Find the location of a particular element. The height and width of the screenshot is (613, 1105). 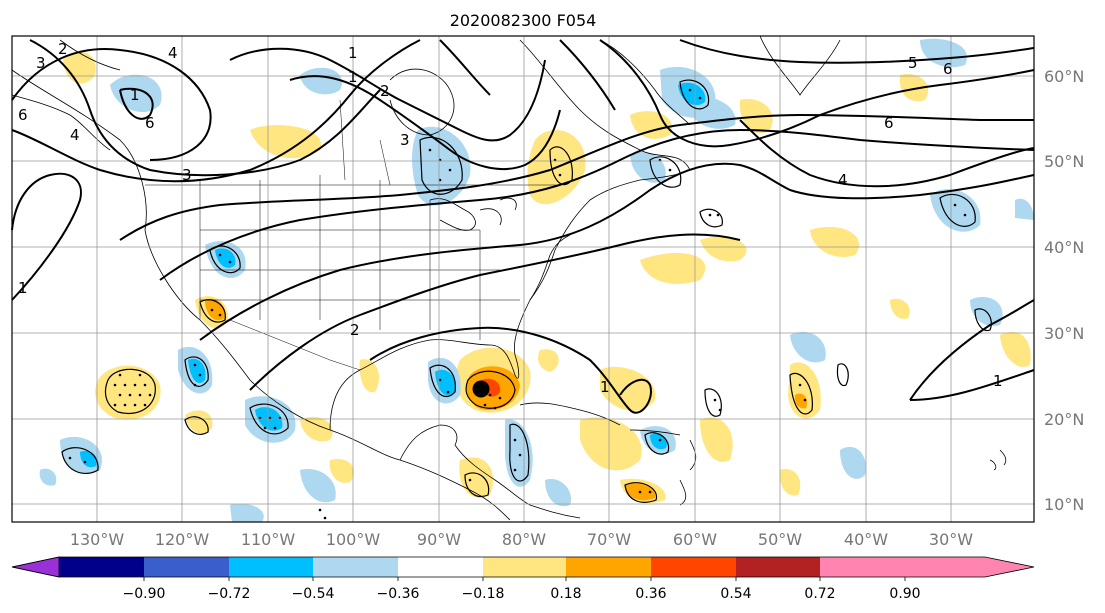

colorbar-tick-label: −0.18 is located at coordinates (483, 594).